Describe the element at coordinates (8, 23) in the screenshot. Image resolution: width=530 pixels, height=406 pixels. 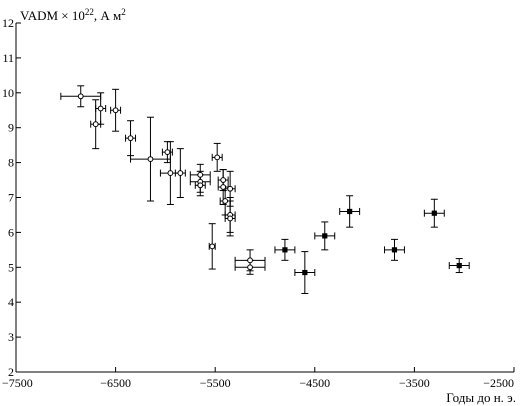
I see `y-tick-label: 12` at that location.